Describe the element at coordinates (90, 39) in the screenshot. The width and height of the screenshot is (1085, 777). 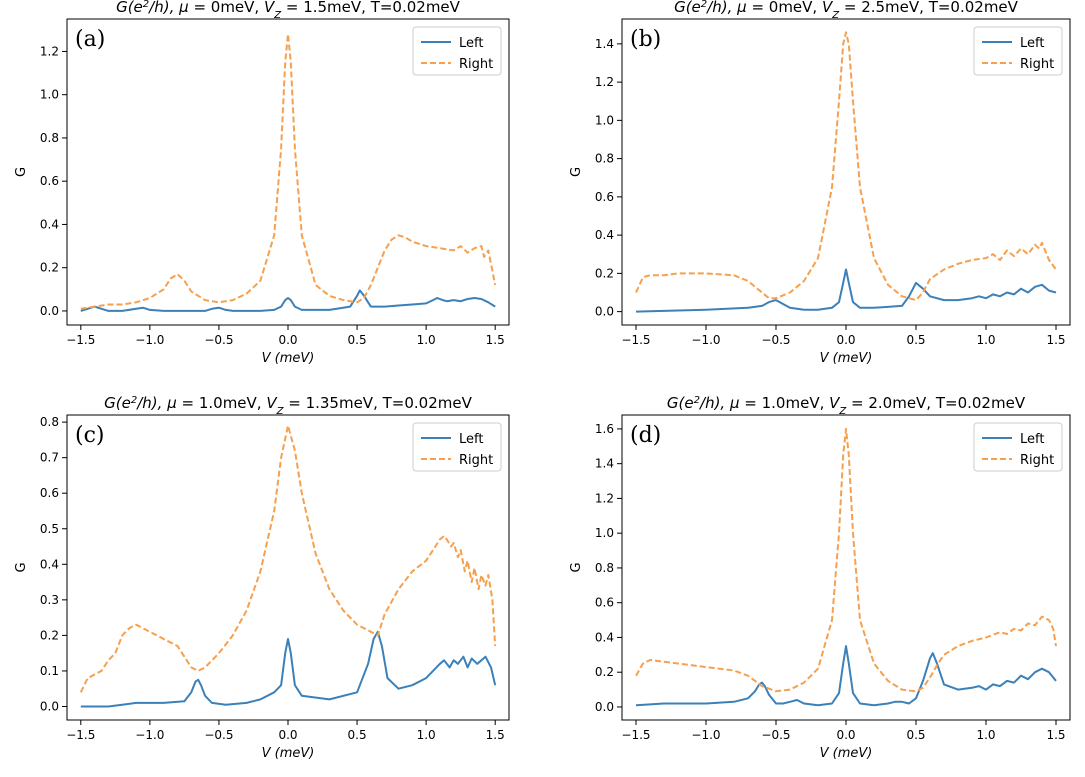
I see `panel-label: (a)` at that location.